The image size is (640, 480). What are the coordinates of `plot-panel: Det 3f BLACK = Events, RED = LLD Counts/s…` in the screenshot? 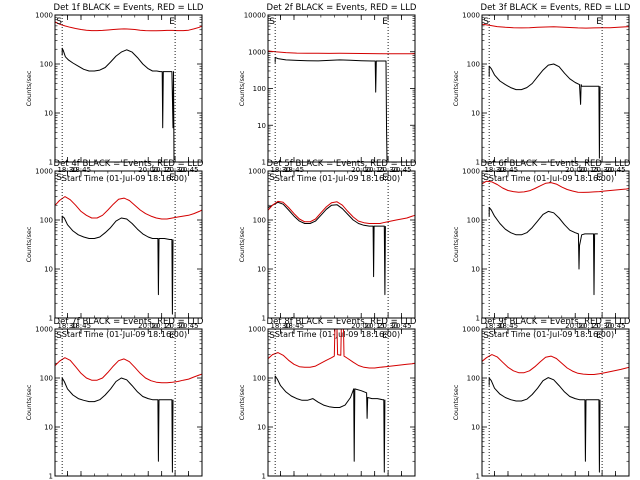 It's located at (541, 93).